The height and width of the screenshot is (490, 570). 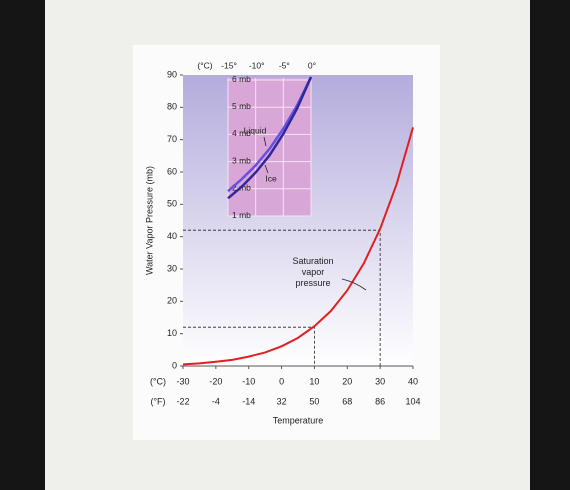 What do you see at coordinates (347, 381) in the screenshot?
I see `x-tick-label: 20` at bounding box center [347, 381].